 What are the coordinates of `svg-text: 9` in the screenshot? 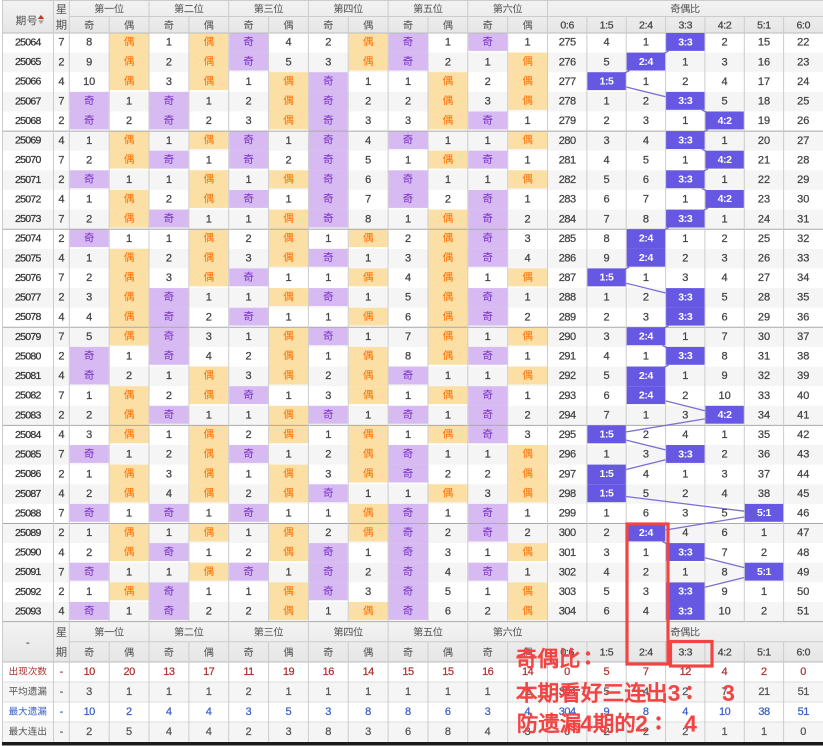 It's located at (725, 592).